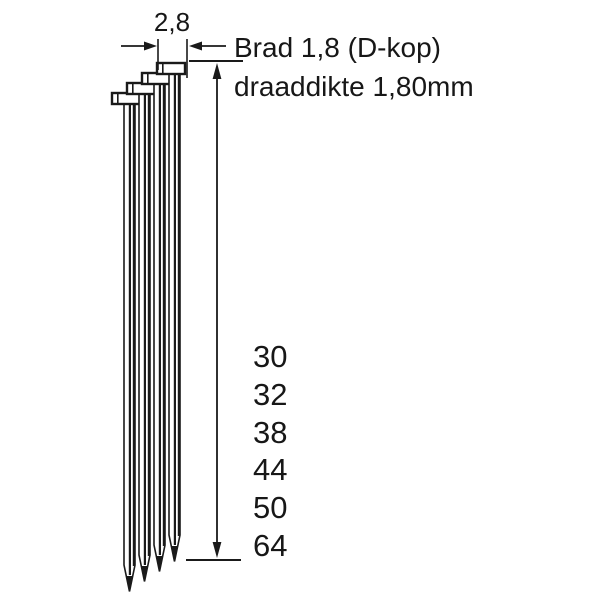  I want to click on length-options-list: 30 32 38 44 50 64, so click(270, 451).